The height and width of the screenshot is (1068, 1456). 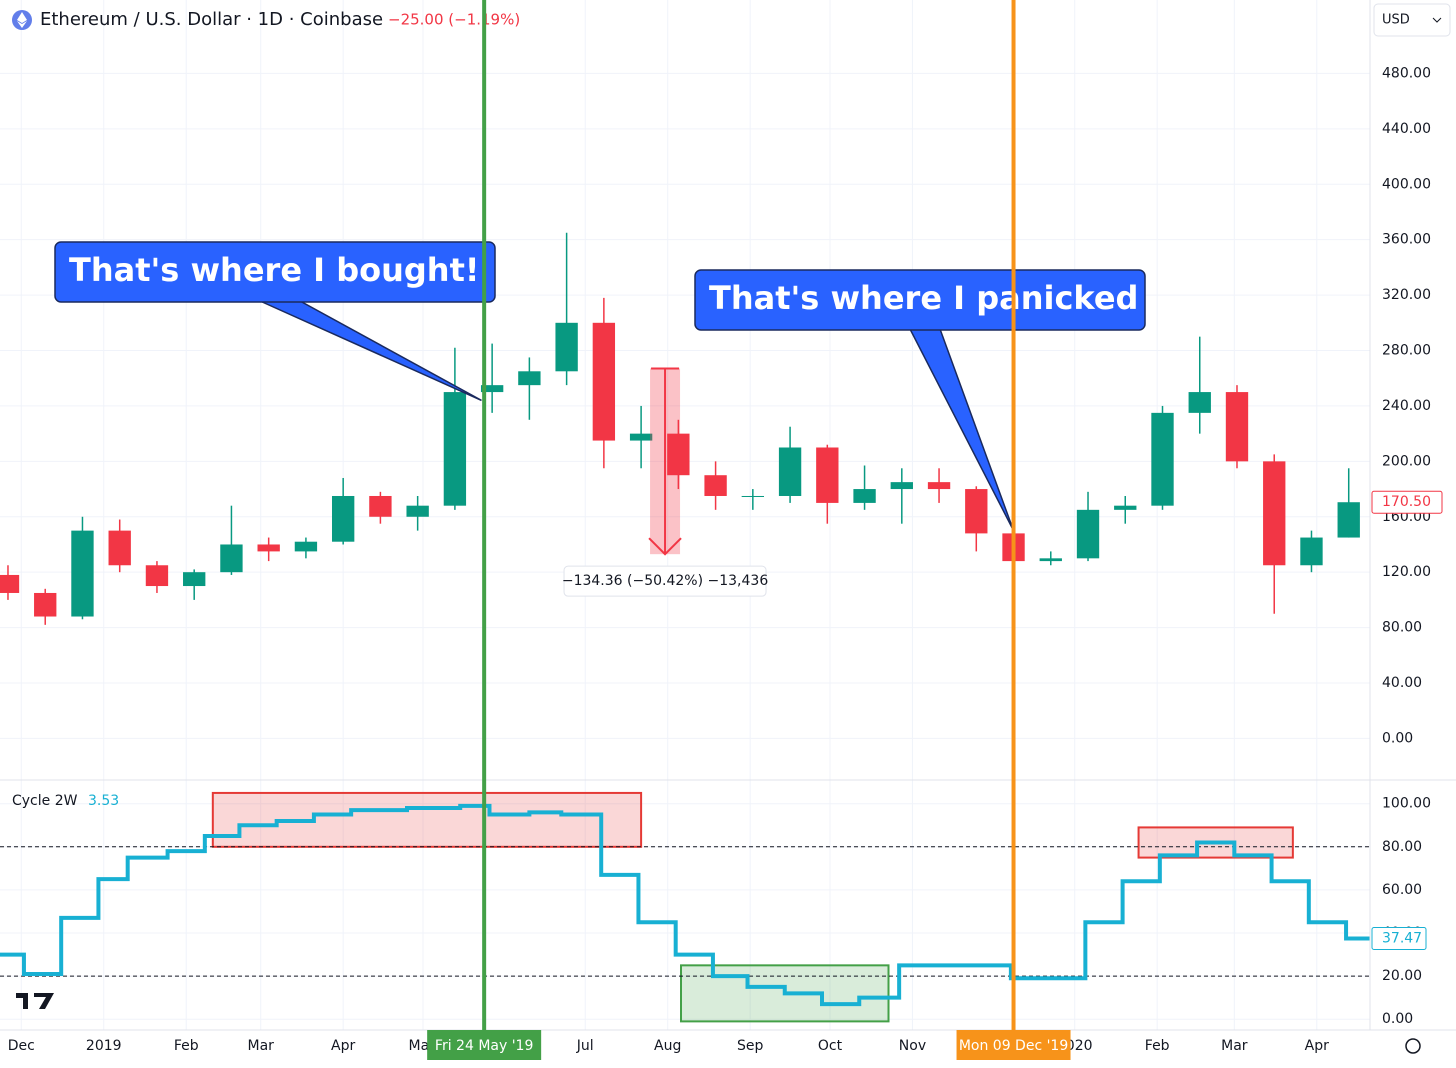 What do you see at coordinates (21, 1046) in the screenshot?
I see `x-tick-label: Dec` at bounding box center [21, 1046].